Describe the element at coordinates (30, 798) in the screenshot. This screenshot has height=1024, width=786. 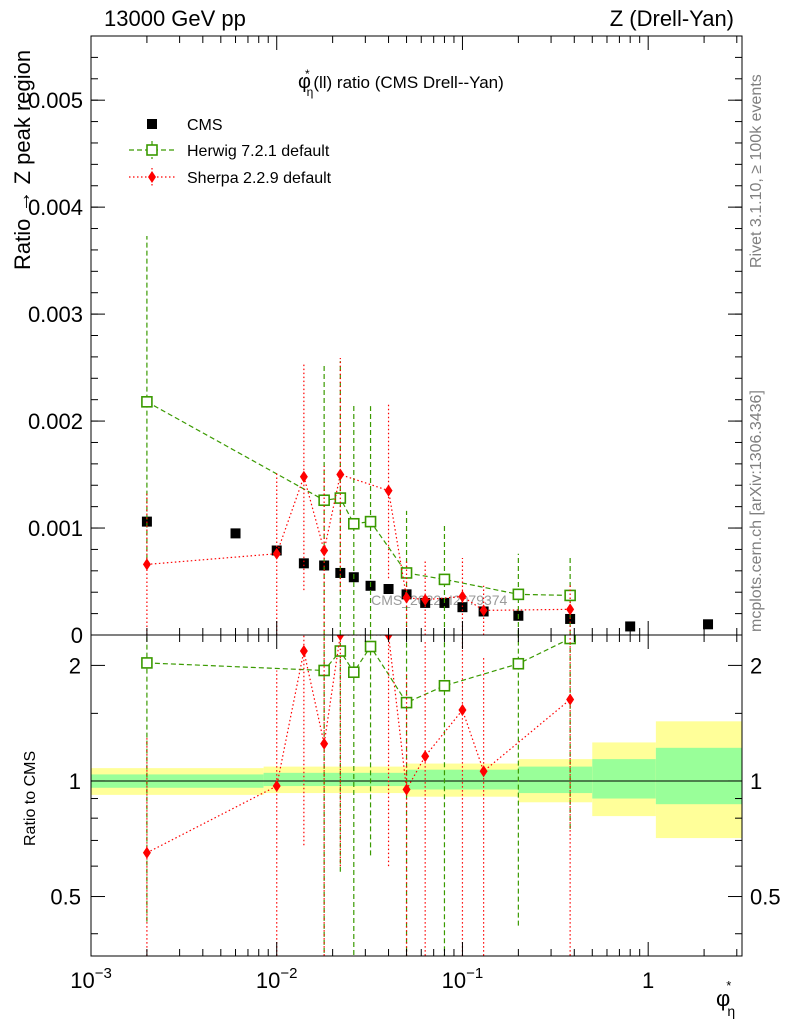
I see `ratio-y-axis-label: Ratio to CMS` at that location.